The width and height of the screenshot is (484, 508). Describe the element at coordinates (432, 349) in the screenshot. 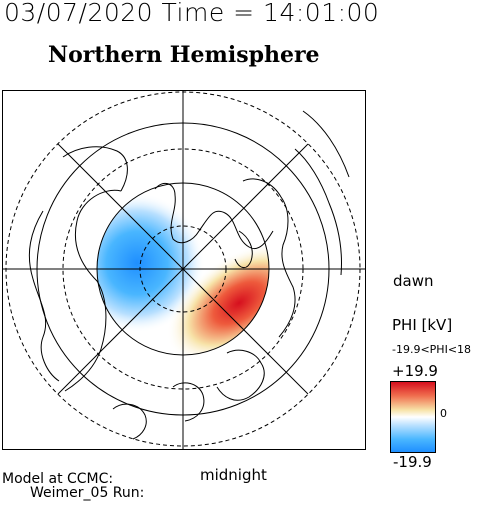

I see `colorbar-range: -19.9<PHI<18` at that location.